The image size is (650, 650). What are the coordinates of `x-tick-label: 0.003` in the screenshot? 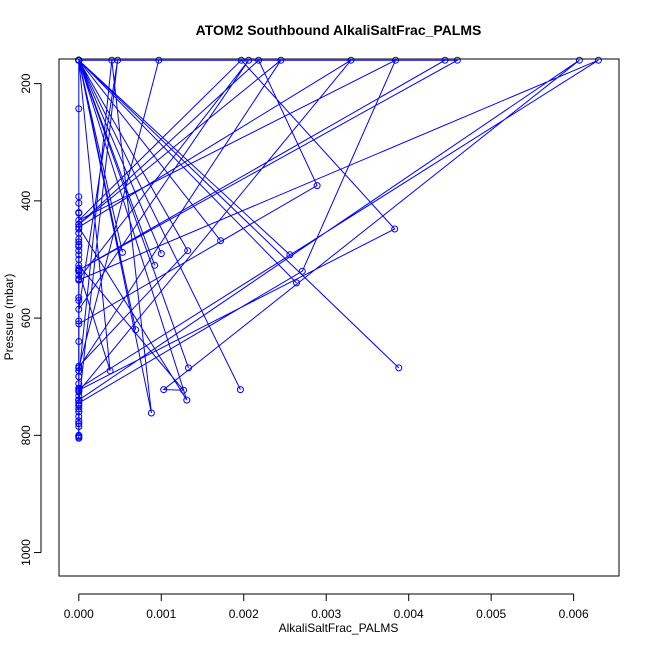 It's located at (326, 614).